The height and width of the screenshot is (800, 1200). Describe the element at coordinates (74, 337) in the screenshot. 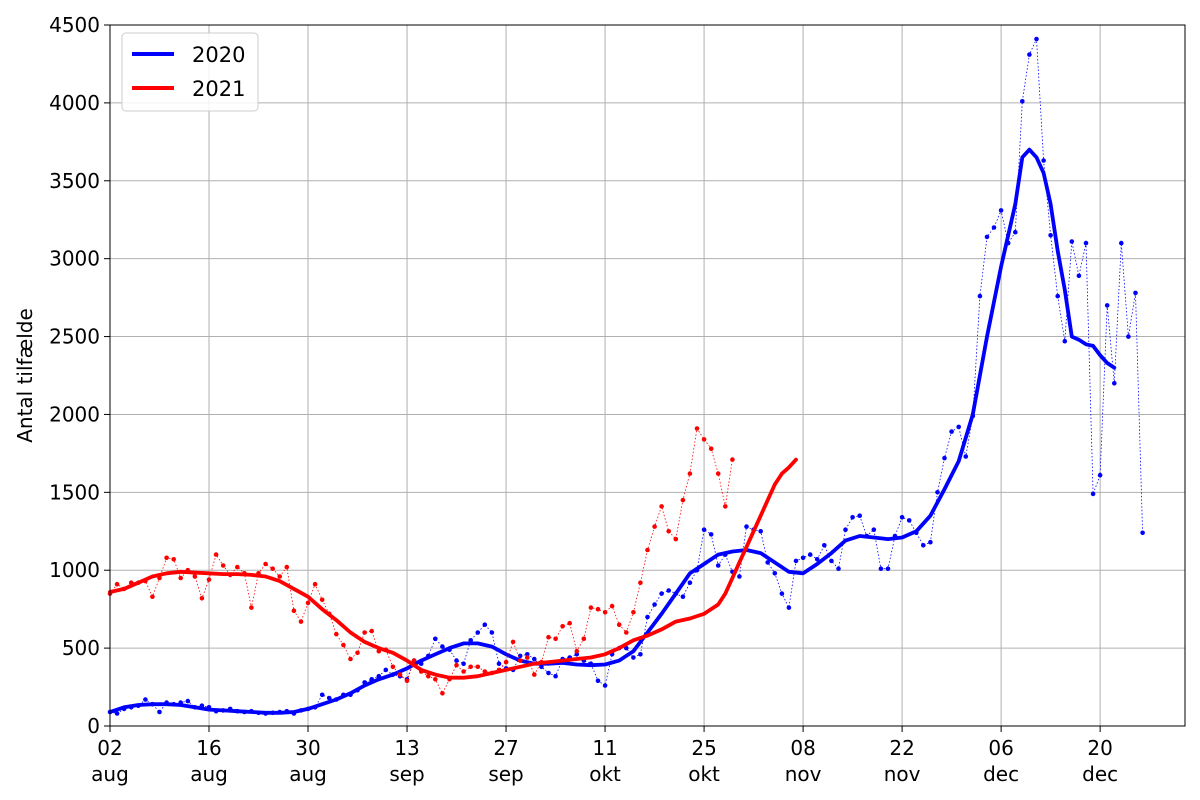

I see `y-tick-label: 2500` at that location.